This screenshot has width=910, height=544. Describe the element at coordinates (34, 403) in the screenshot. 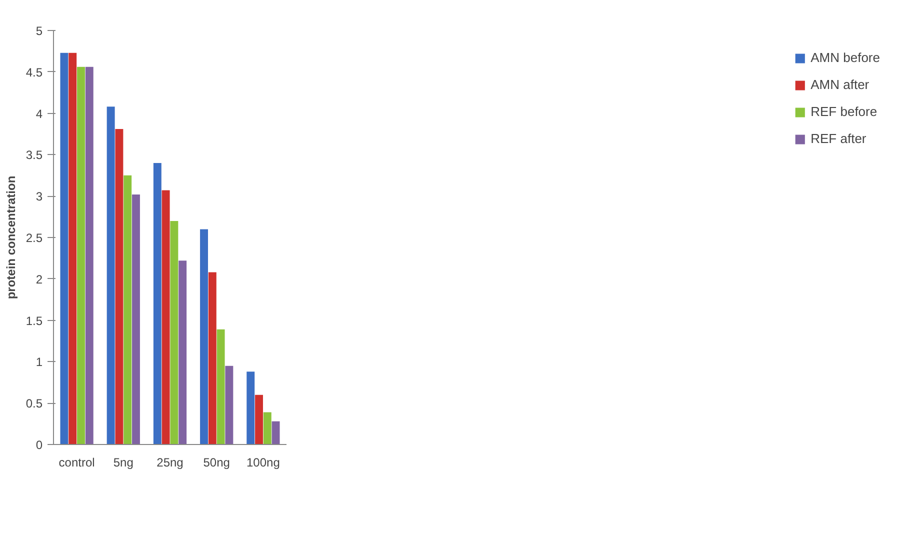

I see `y-tick-label: 0.5` at that location.